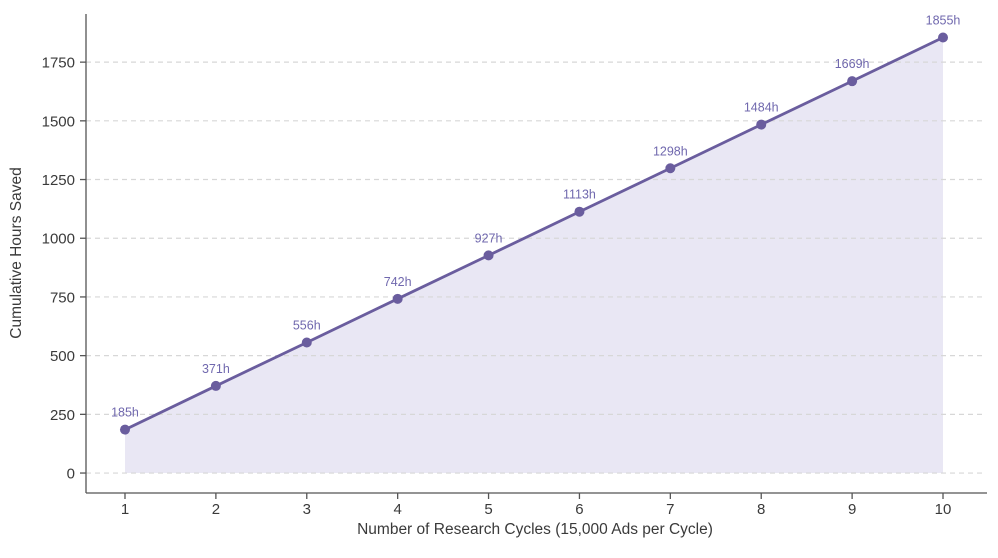  Describe the element at coordinates (71, 474) in the screenshot. I see `y-tick-label-0: 0` at that location.